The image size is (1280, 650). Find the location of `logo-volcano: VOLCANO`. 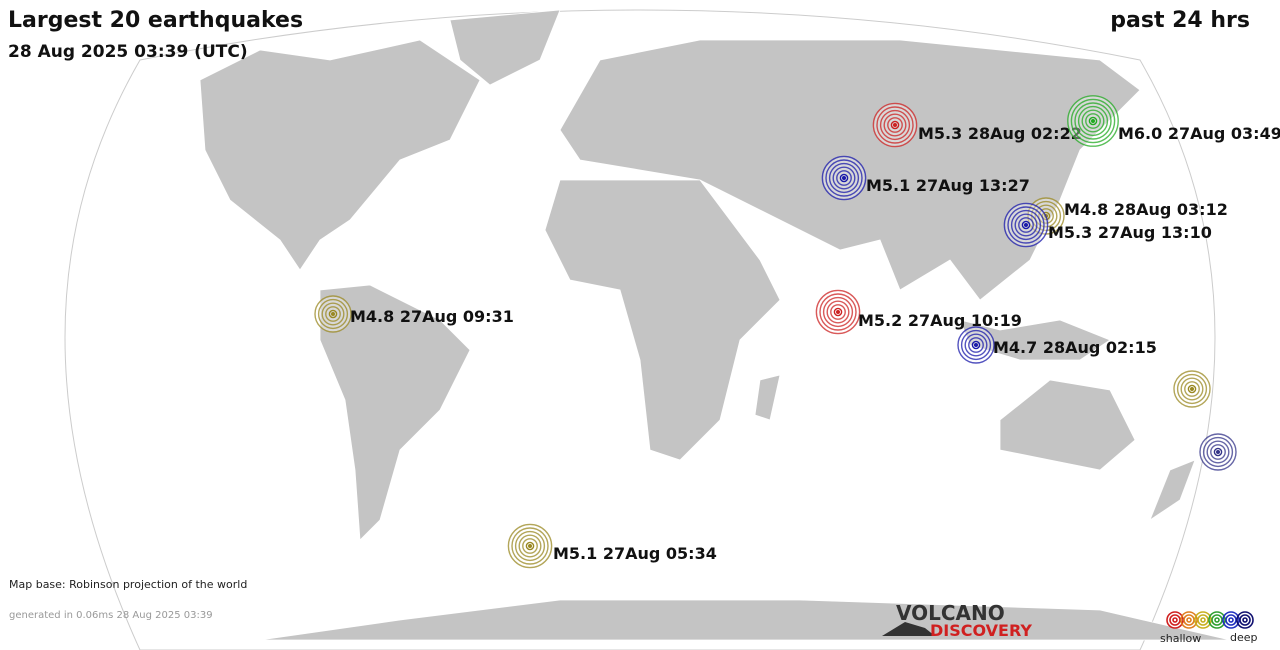

logo-volcano: VOLCANO is located at coordinates (950, 613).